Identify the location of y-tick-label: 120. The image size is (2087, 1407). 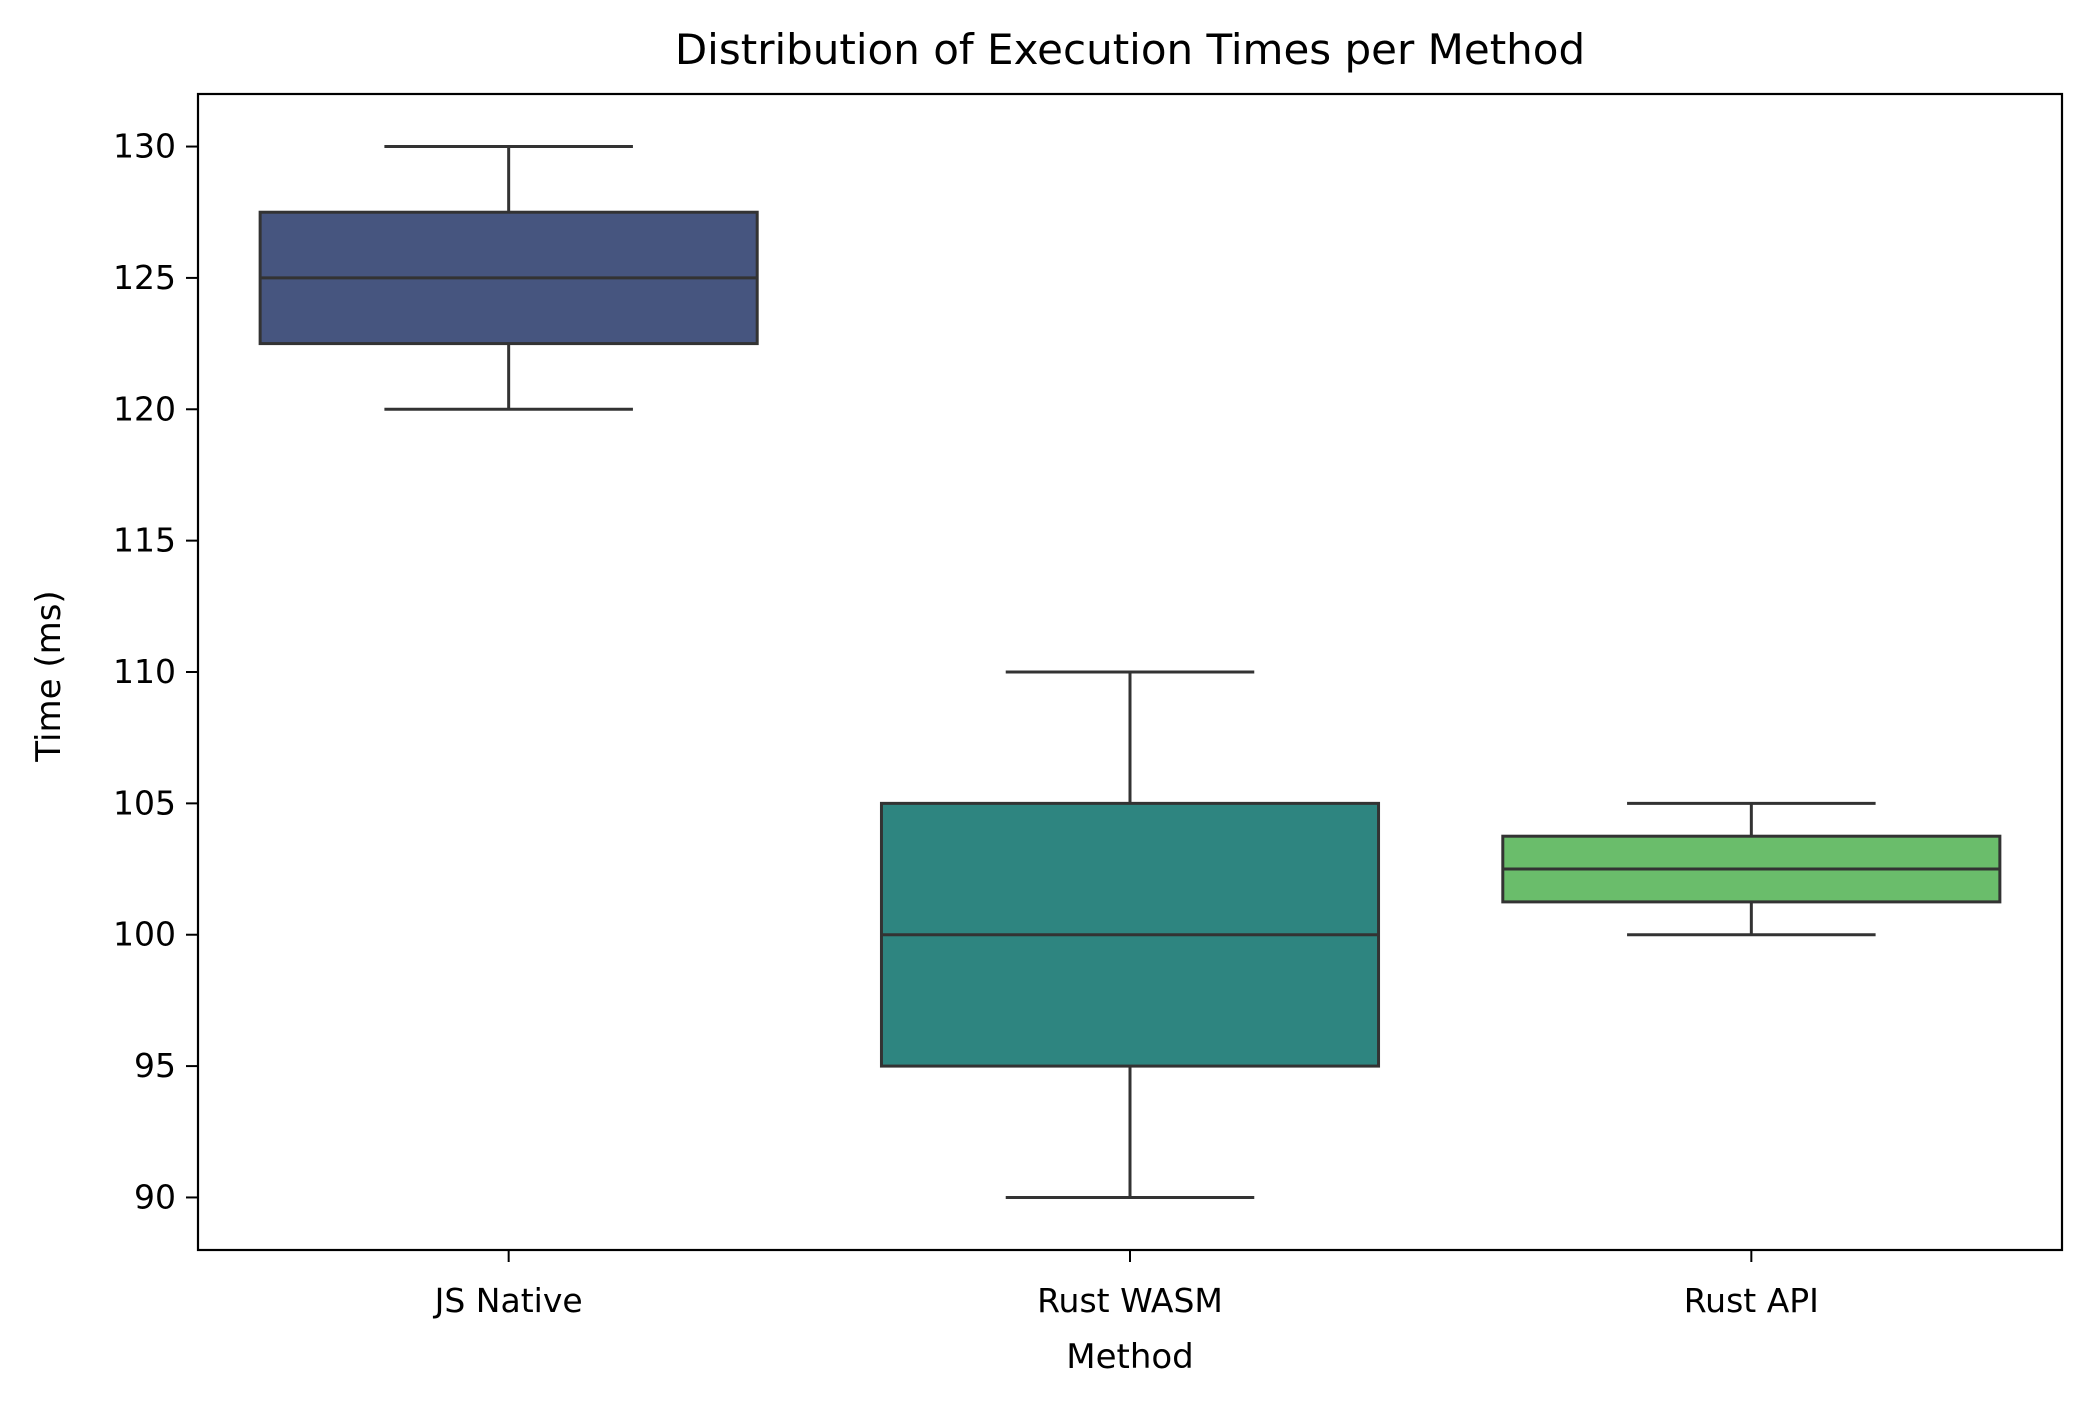
(144, 408).